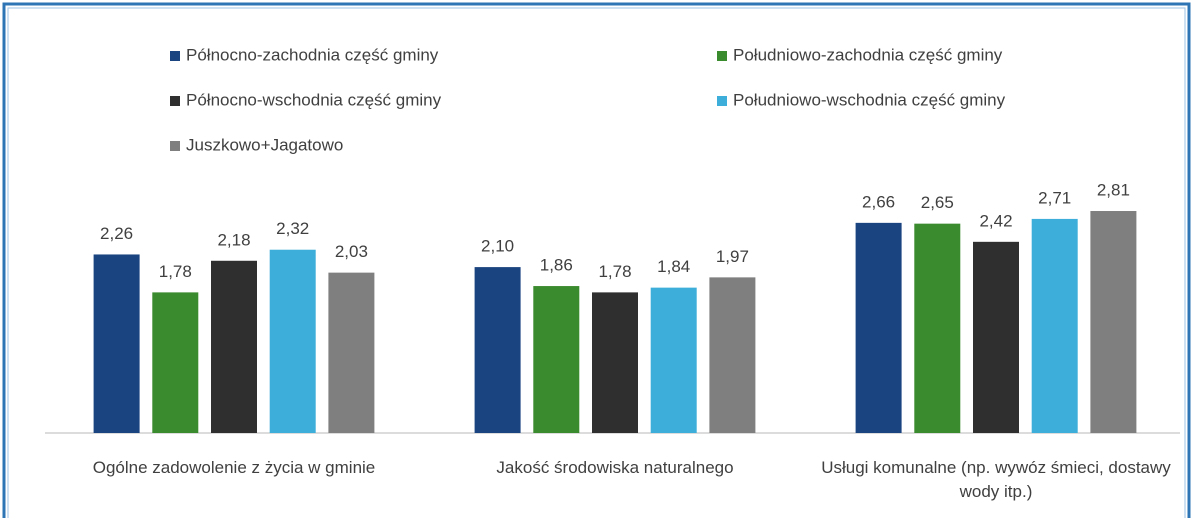 The height and width of the screenshot is (518, 1193). What do you see at coordinates (869, 99) in the screenshot?
I see `legend-label: Południowo-wschodnia część gminy` at bounding box center [869, 99].